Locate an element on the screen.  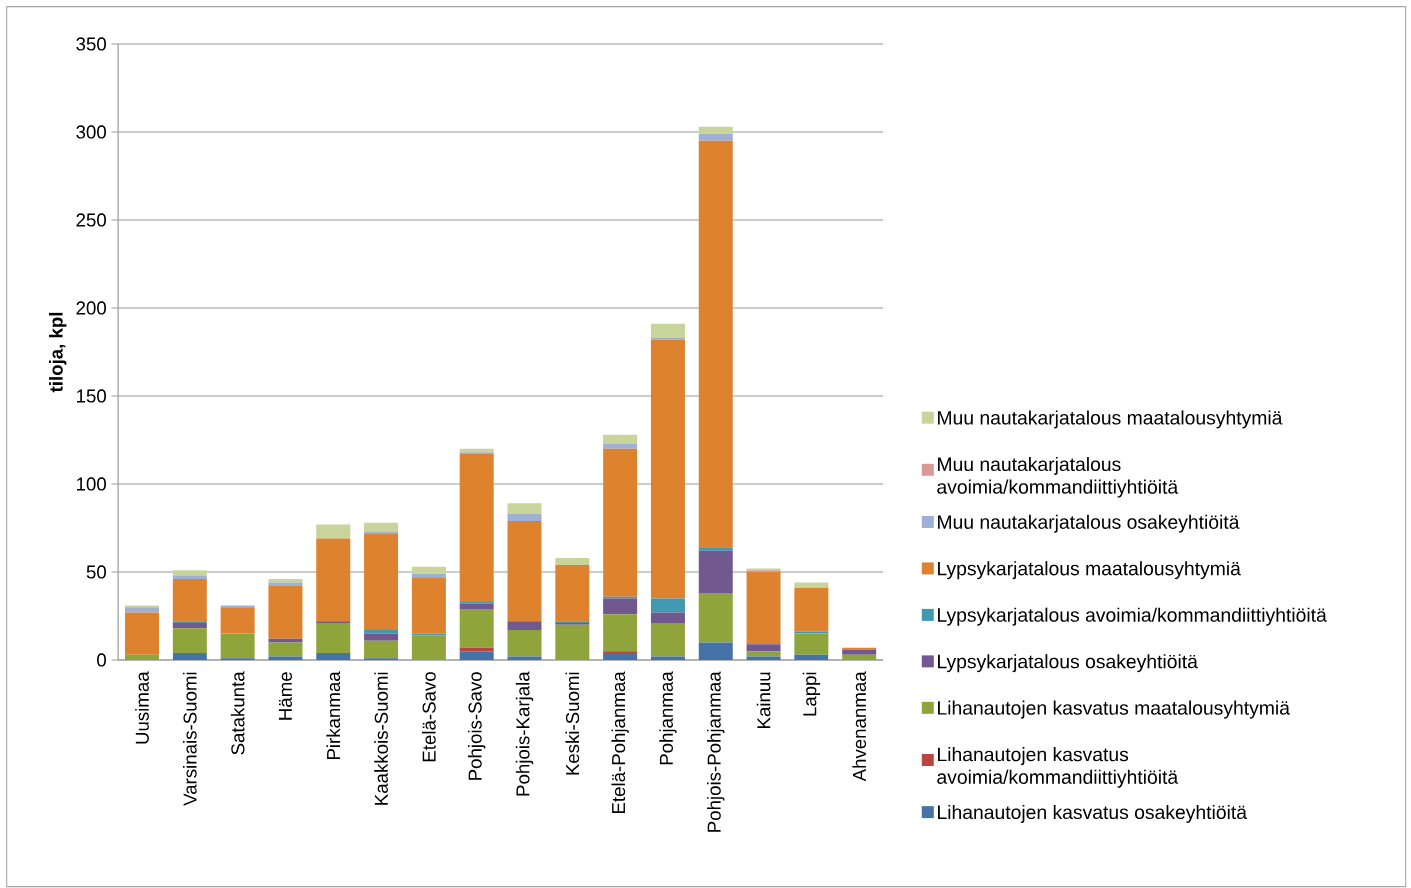
legend-label: Muu nautakarjatalous maatalousyhtymiä is located at coordinates (1110, 419).